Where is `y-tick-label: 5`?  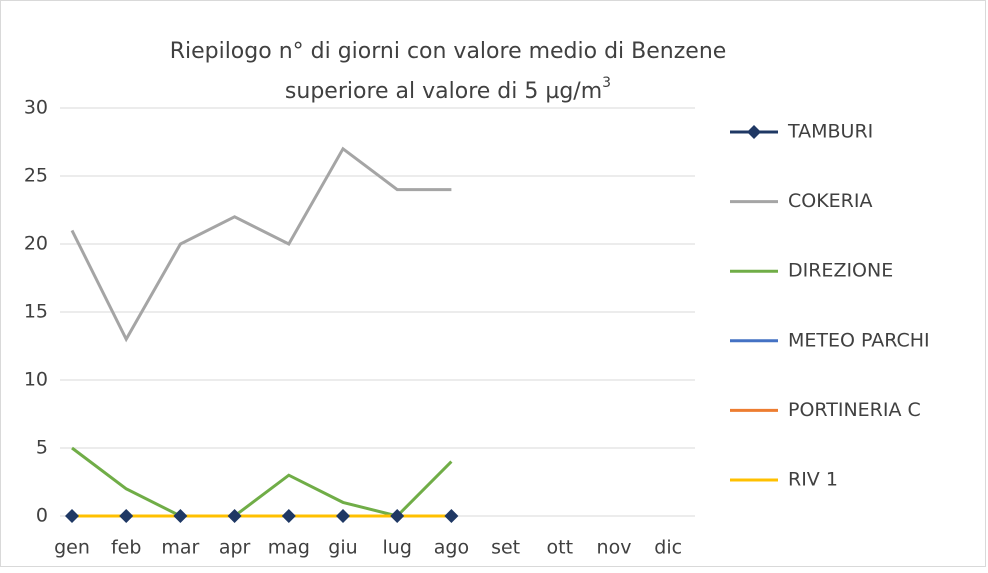
y-tick-label: 5 is located at coordinates (42, 448).